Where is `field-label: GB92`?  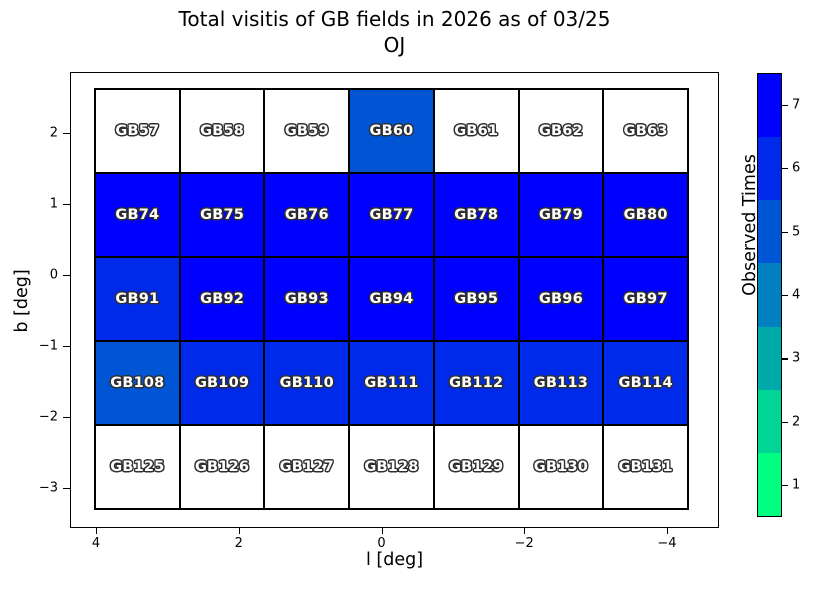 field-label: GB92 is located at coordinates (222, 299).